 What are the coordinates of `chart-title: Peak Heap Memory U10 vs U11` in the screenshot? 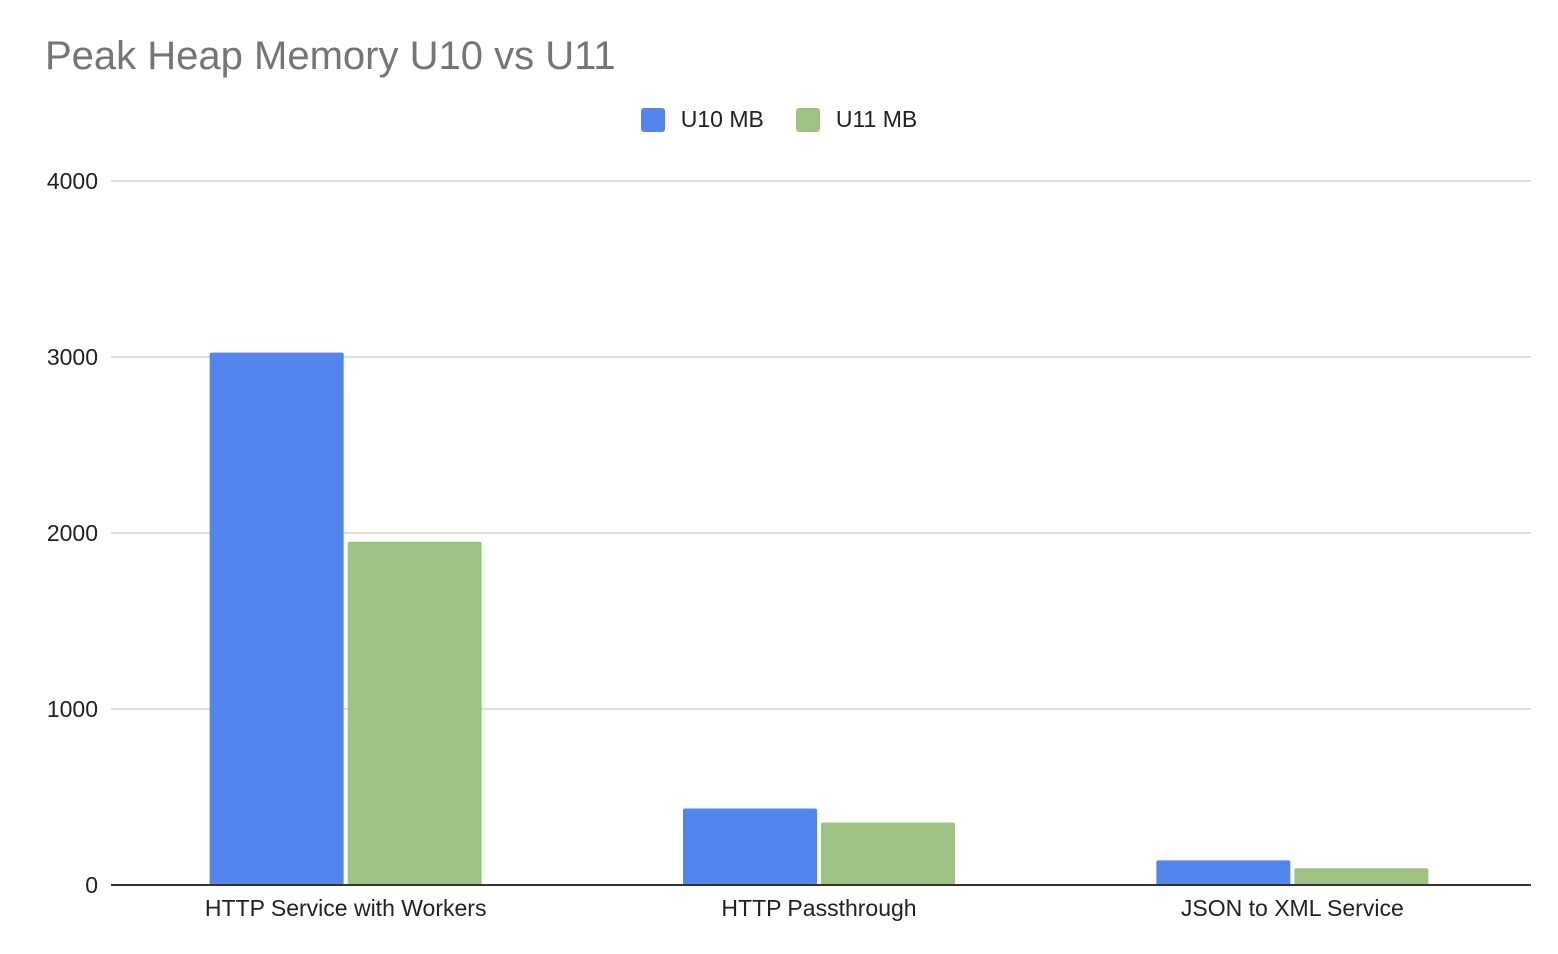 It's located at (330, 56).